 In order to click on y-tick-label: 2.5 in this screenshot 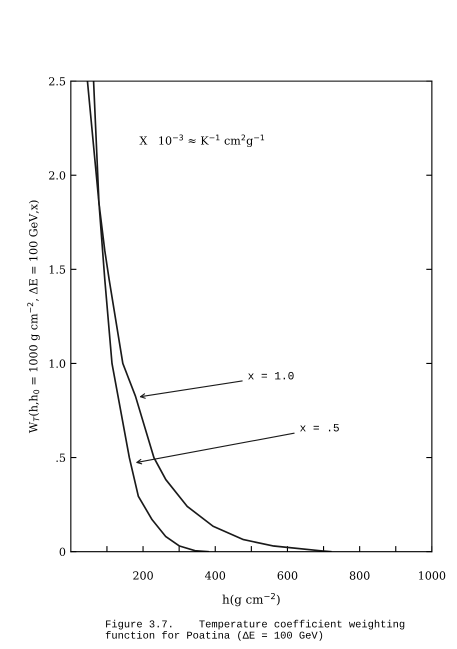, I will do `click(57, 81)`.